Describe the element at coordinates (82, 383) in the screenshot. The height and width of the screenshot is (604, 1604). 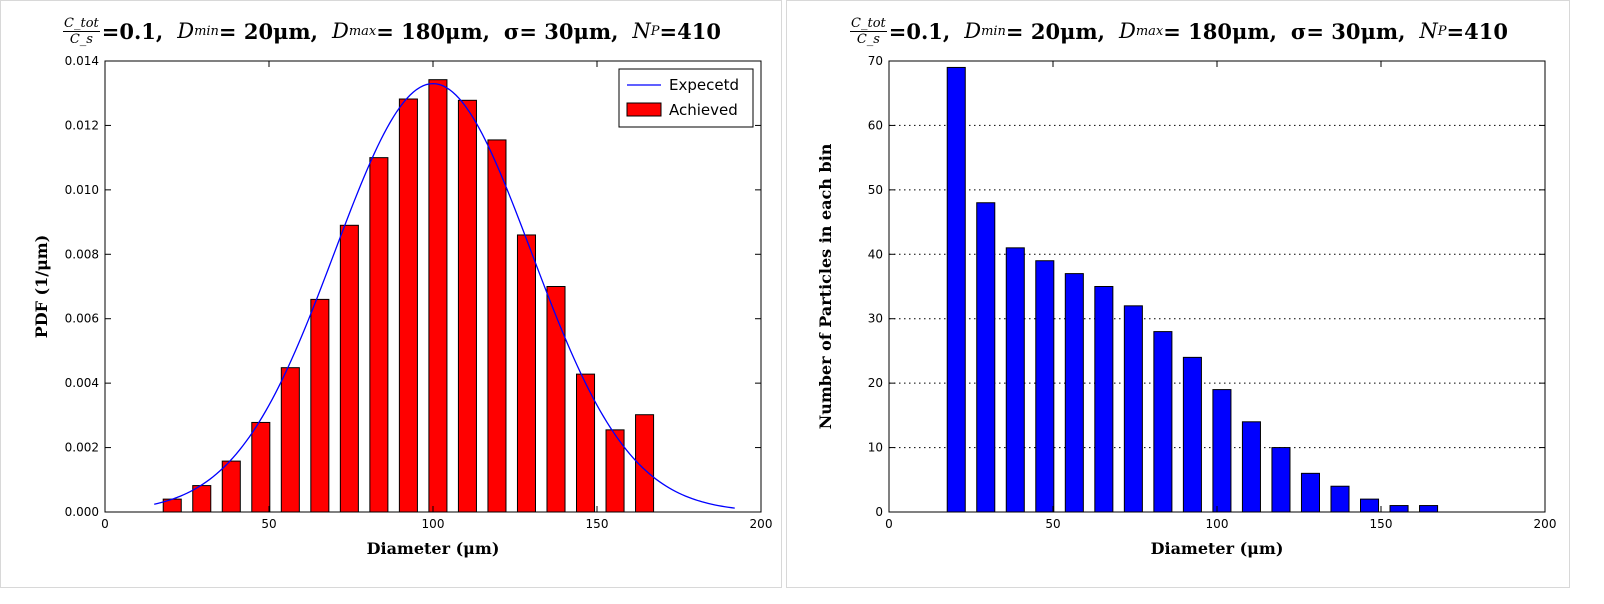
I see `pdf-ytick-label: 0.004` at that location.